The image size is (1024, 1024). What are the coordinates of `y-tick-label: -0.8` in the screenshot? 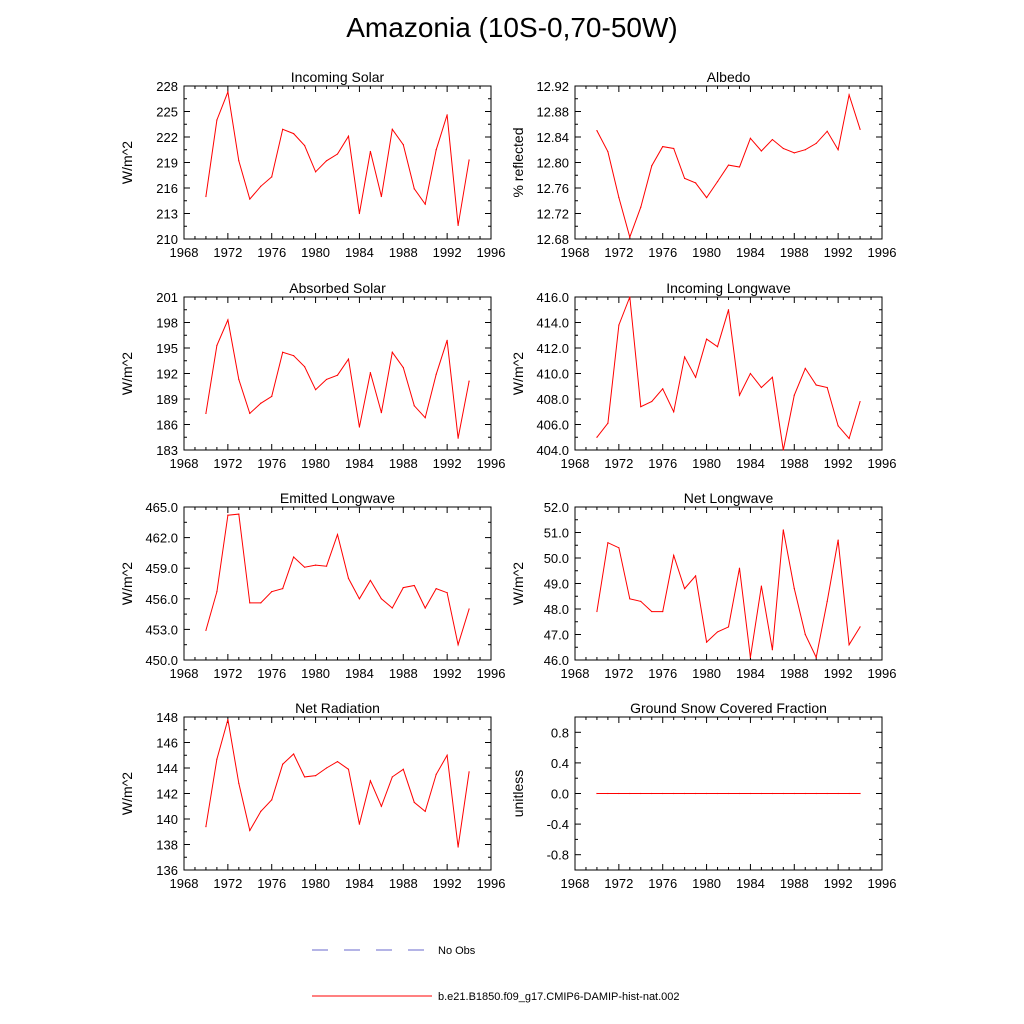 It's located at (558, 855).